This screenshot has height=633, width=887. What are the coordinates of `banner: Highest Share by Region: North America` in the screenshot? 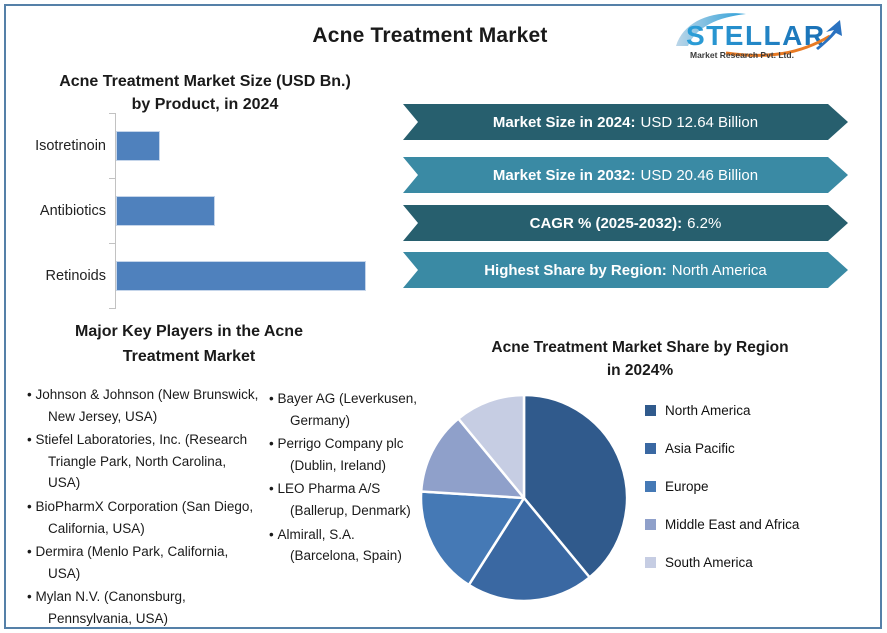 It's located at (625, 270).